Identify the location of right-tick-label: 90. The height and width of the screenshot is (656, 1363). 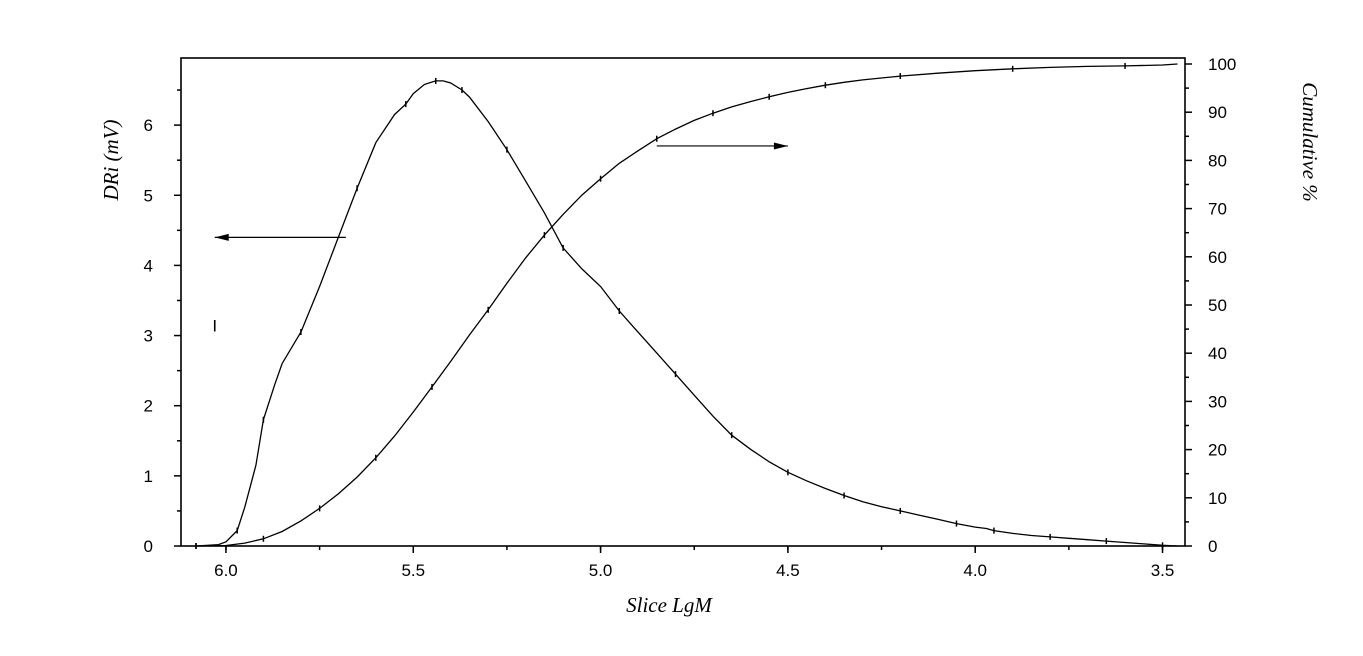
(1217, 112).